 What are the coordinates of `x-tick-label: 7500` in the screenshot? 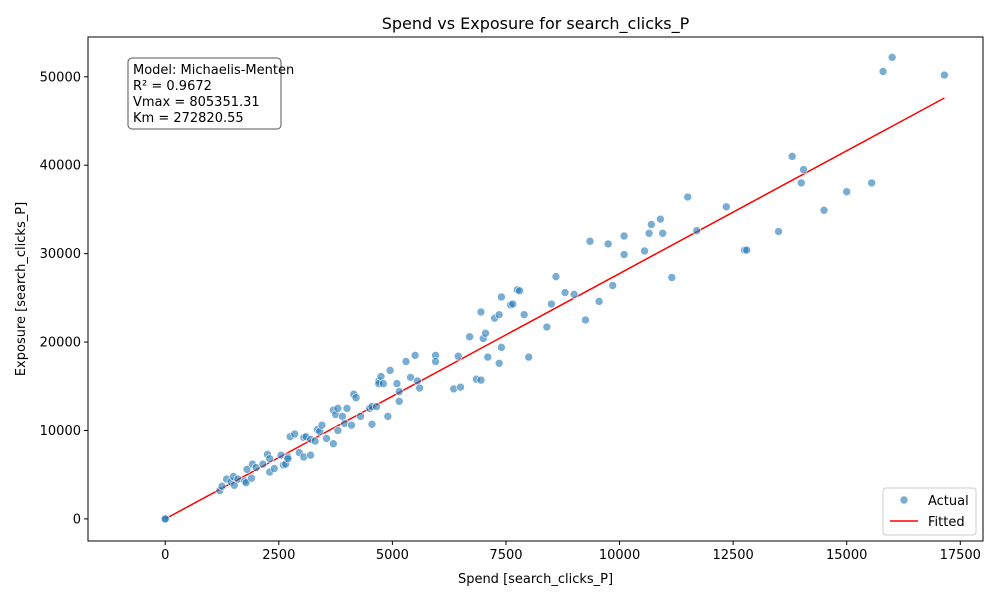 It's located at (505, 555).